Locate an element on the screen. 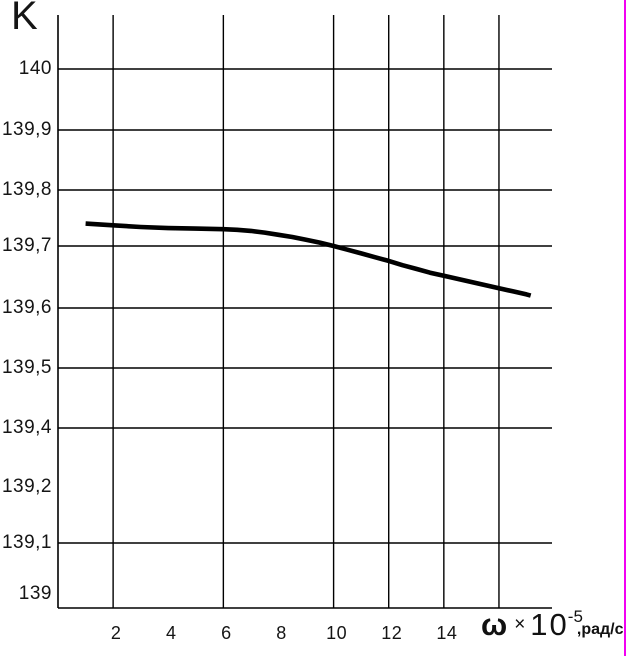 This screenshot has height=660, width=630. omega-symbol: ω is located at coordinates (494, 624).